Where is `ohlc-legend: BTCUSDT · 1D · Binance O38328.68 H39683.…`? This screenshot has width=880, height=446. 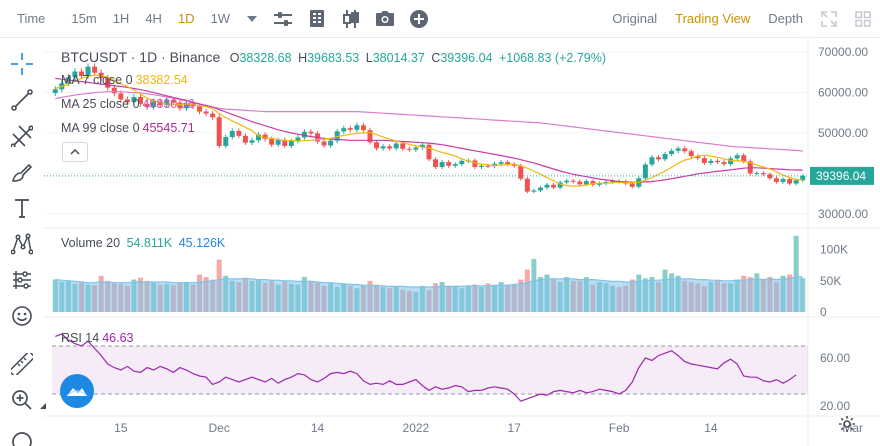 ohlc-legend: BTCUSDT · 1D · Binance O38328.68 H39683.… is located at coordinates (335, 57).